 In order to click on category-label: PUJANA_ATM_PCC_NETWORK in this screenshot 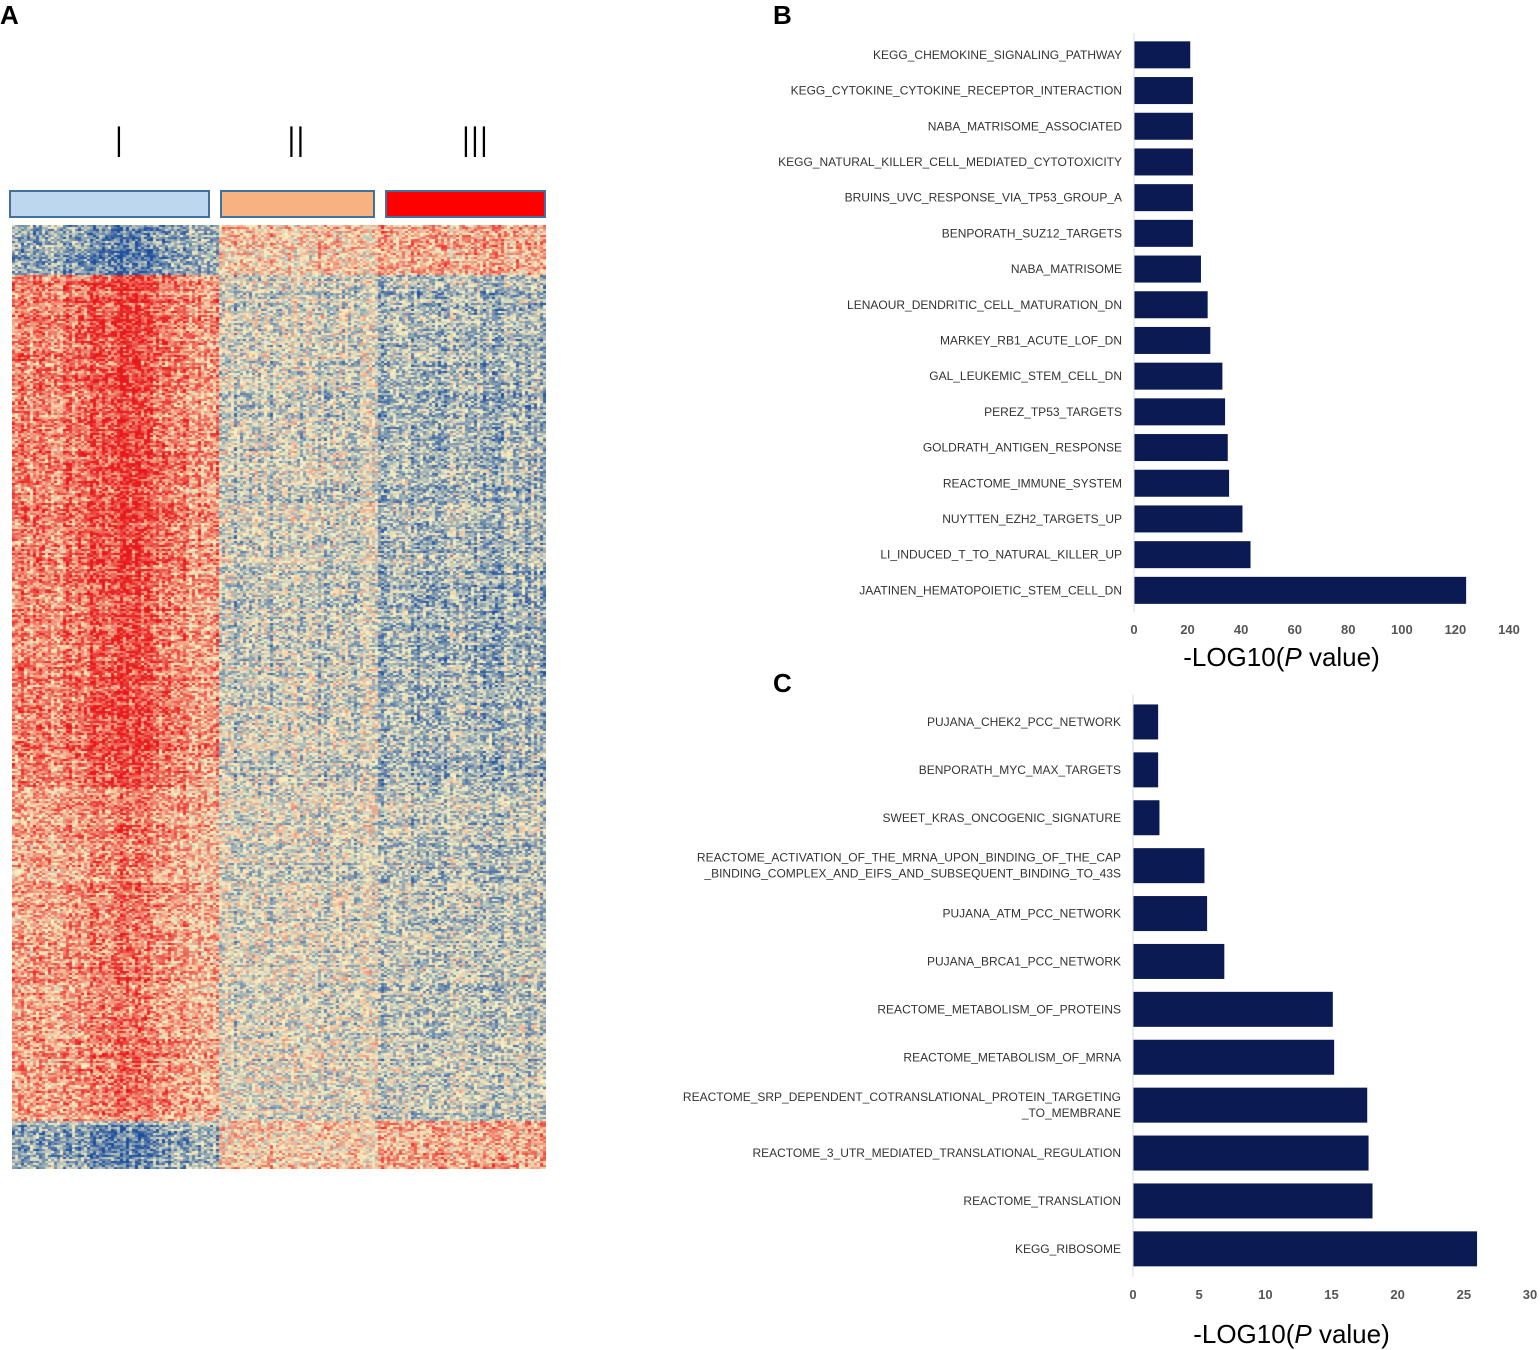, I will do `click(1032, 914)`.